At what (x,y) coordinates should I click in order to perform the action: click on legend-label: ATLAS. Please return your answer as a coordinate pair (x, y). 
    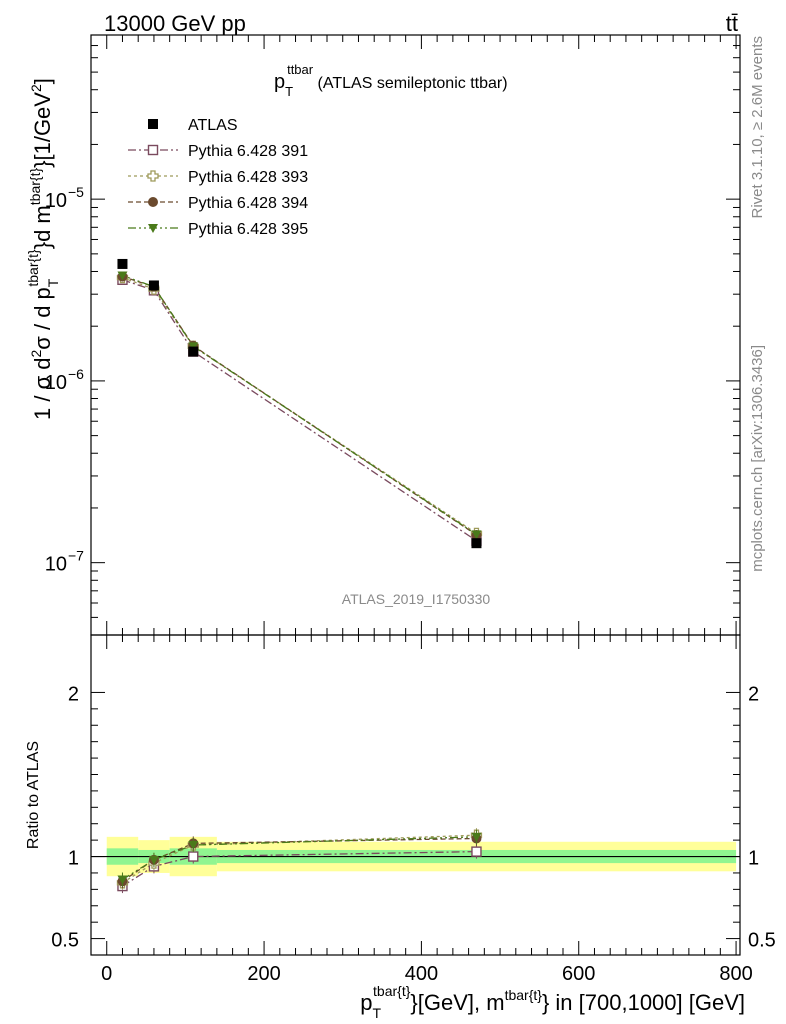
    Looking at the image, I should click on (213, 125).